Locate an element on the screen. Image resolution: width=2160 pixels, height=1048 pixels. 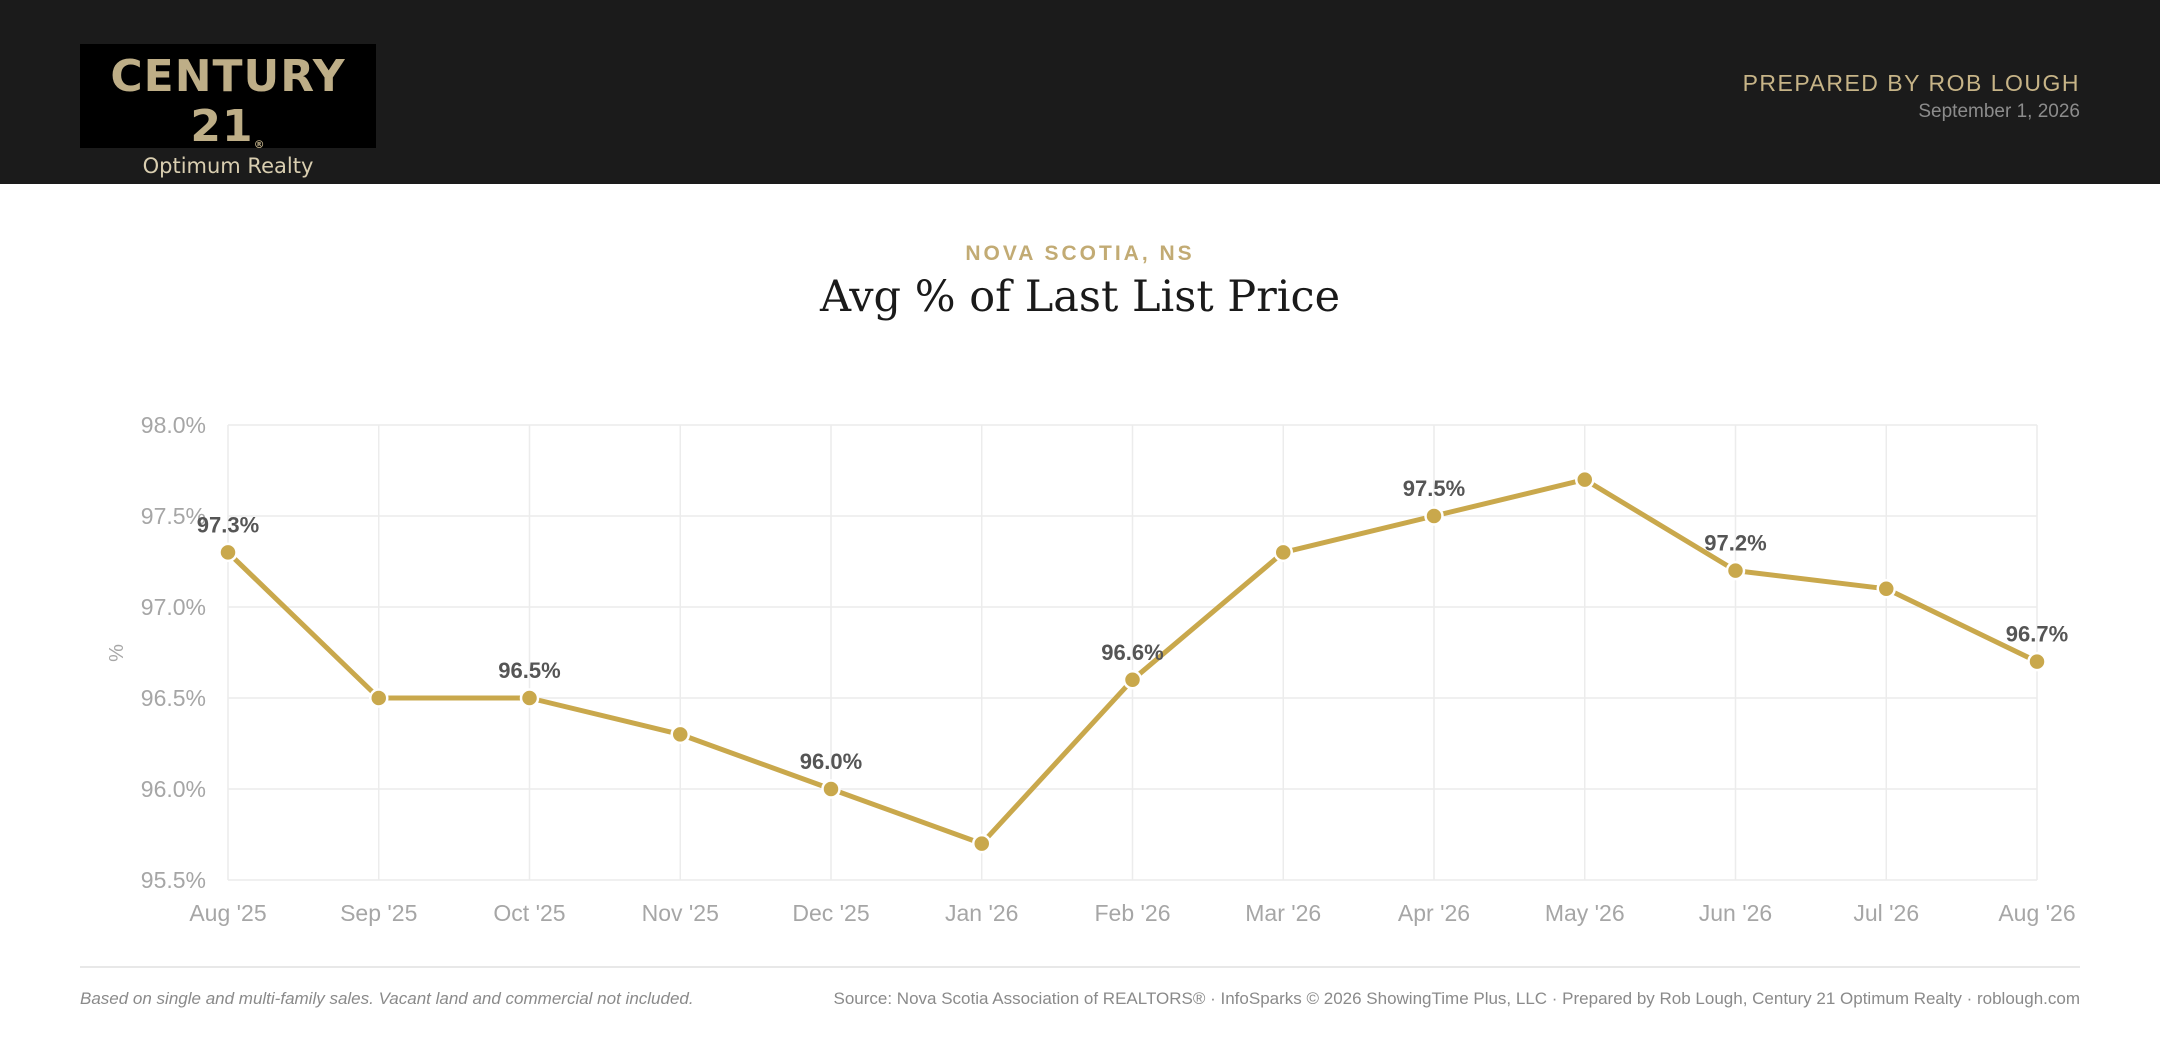
x-tick-label: Nov '25 is located at coordinates (680, 913).